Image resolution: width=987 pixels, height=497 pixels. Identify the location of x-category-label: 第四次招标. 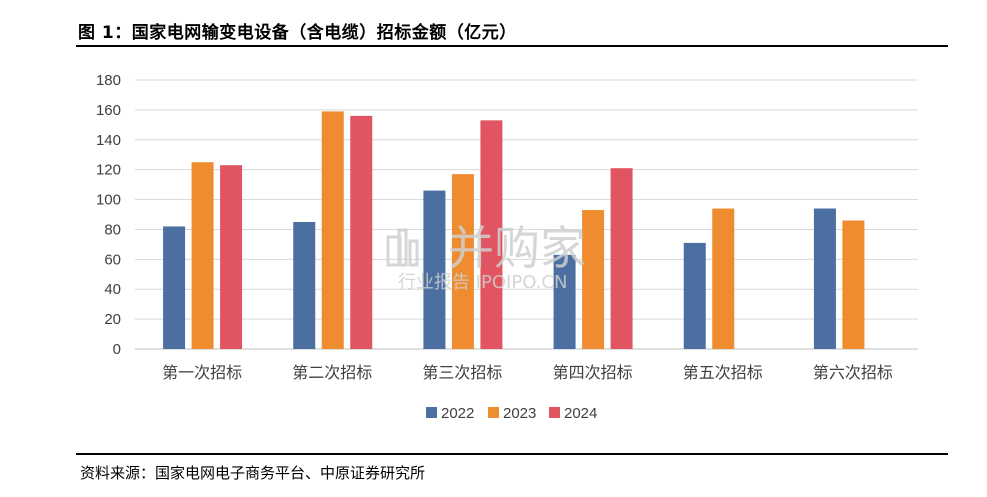
(593, 372).